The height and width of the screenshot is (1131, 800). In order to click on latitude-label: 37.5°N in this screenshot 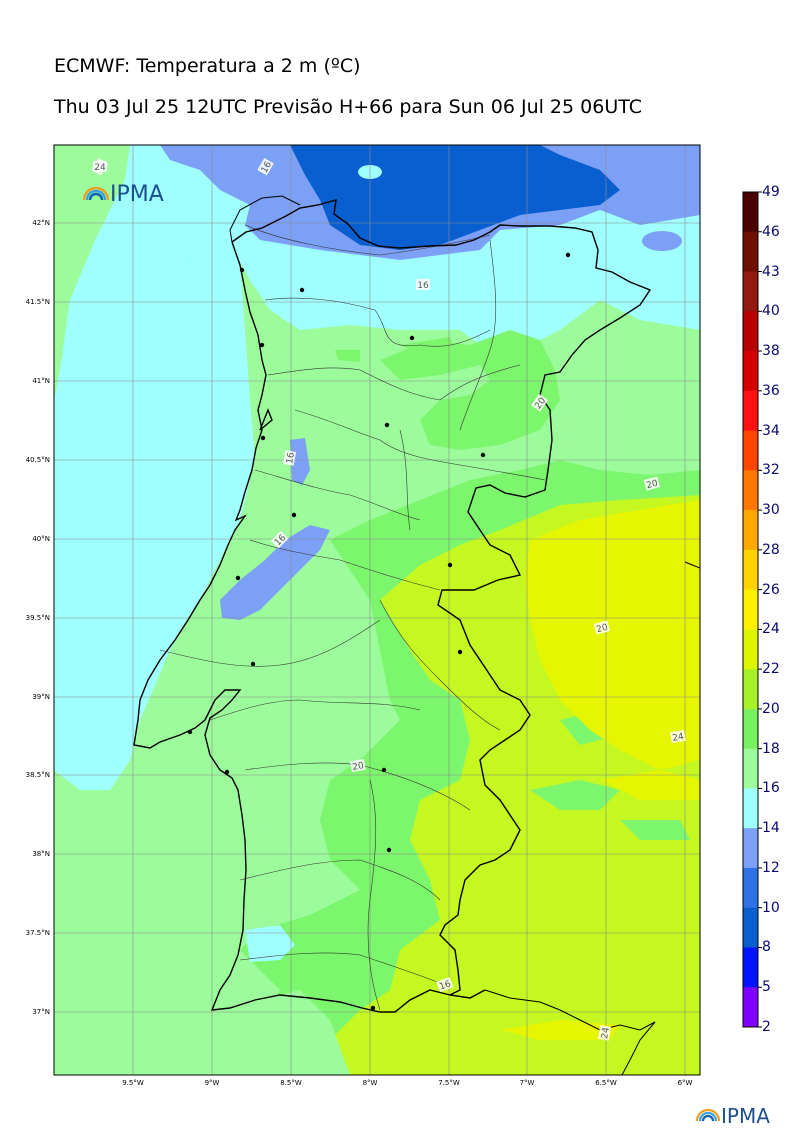, I will do `click(37, 933)`.